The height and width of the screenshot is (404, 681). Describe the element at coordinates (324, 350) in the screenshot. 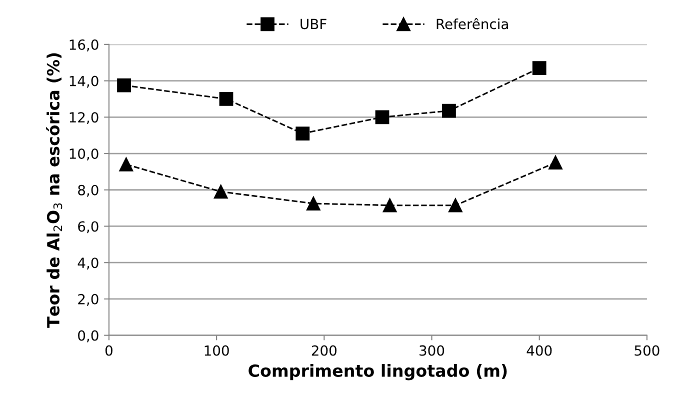

I see `x-tick-label: 200` at that location.